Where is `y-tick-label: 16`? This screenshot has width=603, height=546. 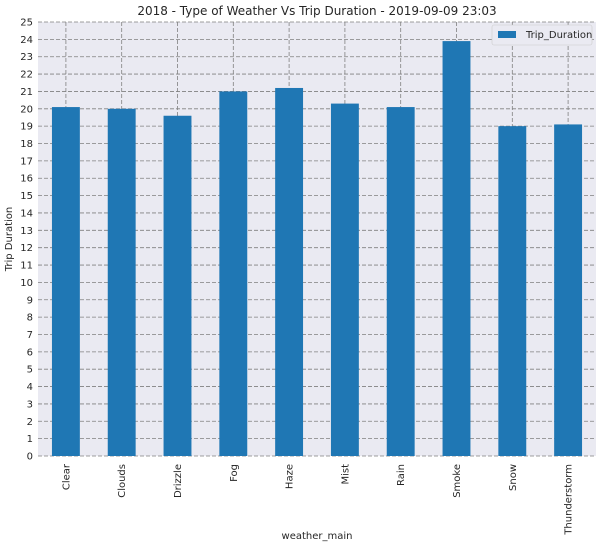 y-tick-label: 16 is located at coordinates (26, 179).